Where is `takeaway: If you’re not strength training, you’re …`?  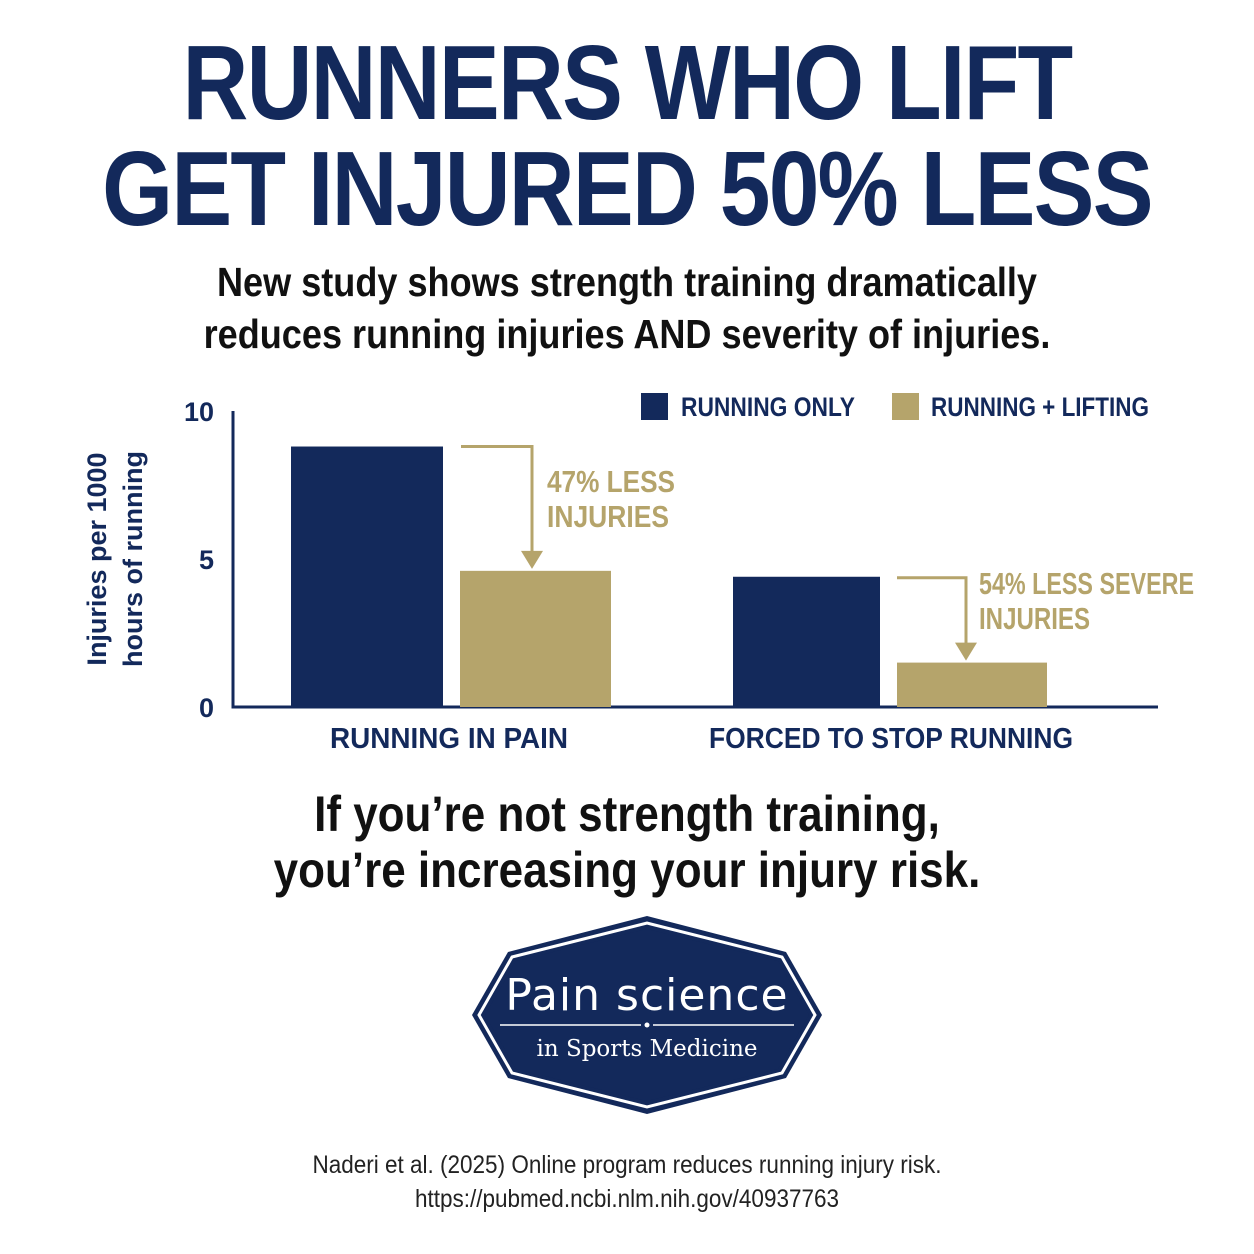
takeaway: If you’re not strength training, you’re … is located at coordinates (627, 842).